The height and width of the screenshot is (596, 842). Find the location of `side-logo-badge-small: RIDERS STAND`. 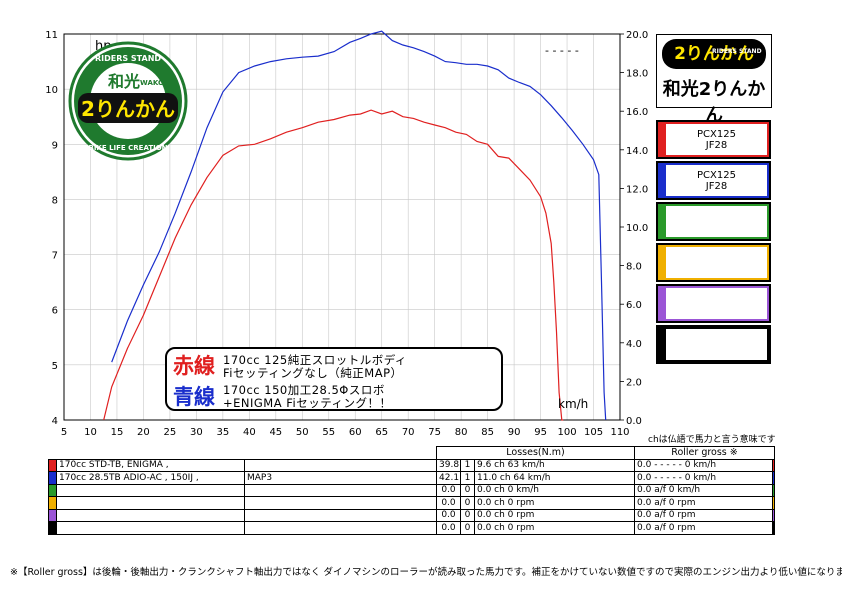

side-logo-badge-small: RIDERS STAND is located at coordinates (737, 51).